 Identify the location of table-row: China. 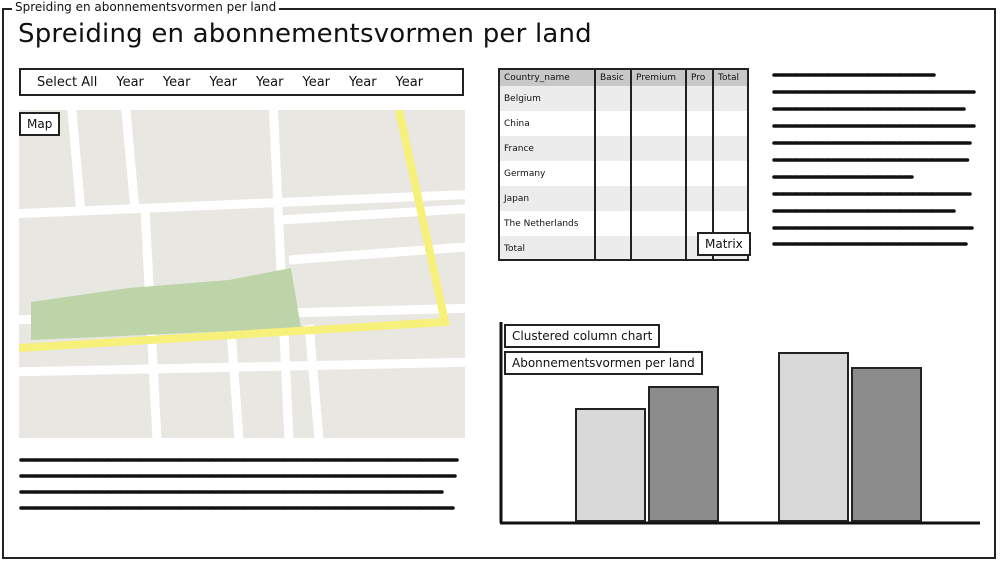
(623, 123).